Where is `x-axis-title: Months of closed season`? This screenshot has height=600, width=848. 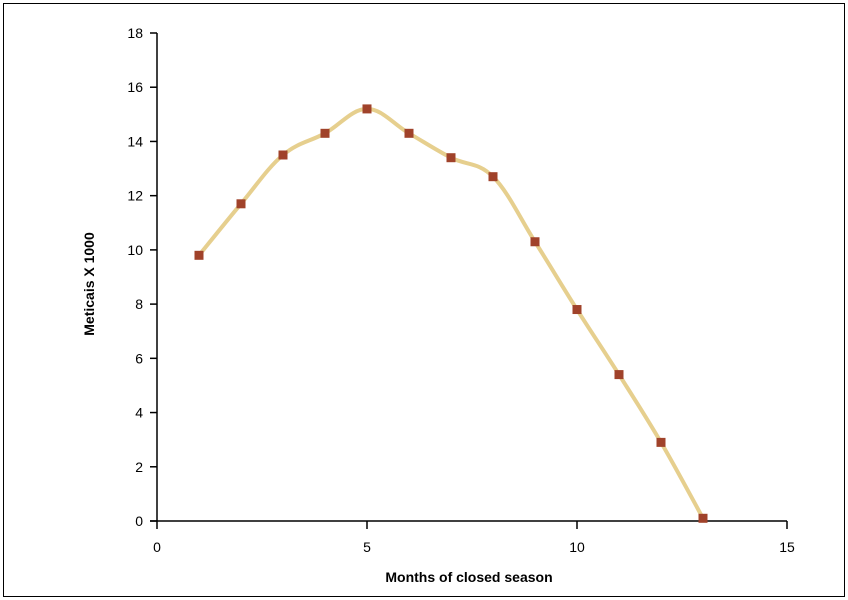 x-axis-title: Months of closed season is located at coordinates (468, 577).